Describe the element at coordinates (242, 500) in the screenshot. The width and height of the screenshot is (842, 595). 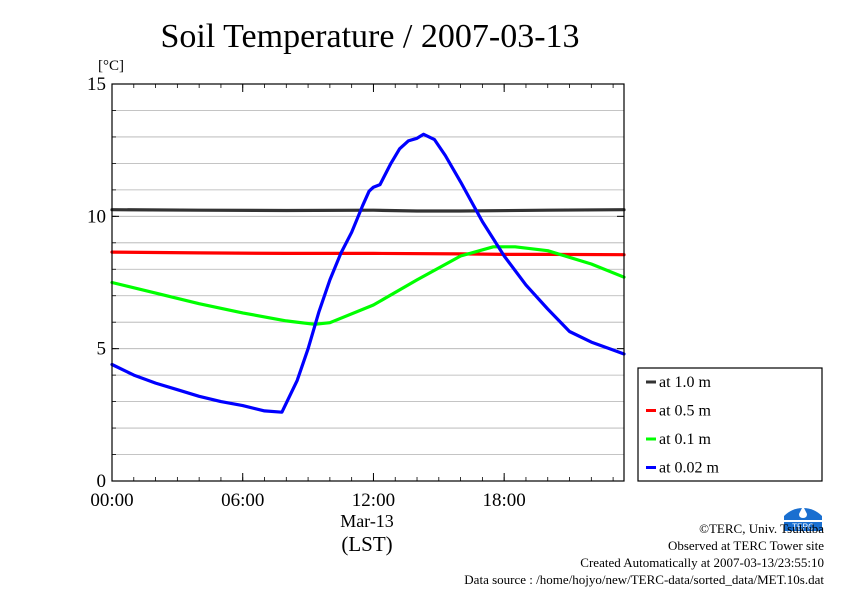
I see `x-tick-label: 06:00` at that location.